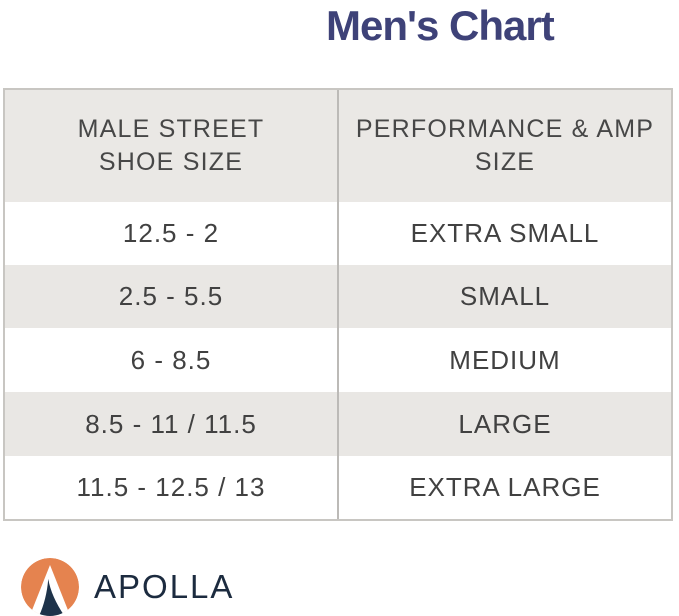  I want to click on apolla-logo-icon, so click(50, 587).